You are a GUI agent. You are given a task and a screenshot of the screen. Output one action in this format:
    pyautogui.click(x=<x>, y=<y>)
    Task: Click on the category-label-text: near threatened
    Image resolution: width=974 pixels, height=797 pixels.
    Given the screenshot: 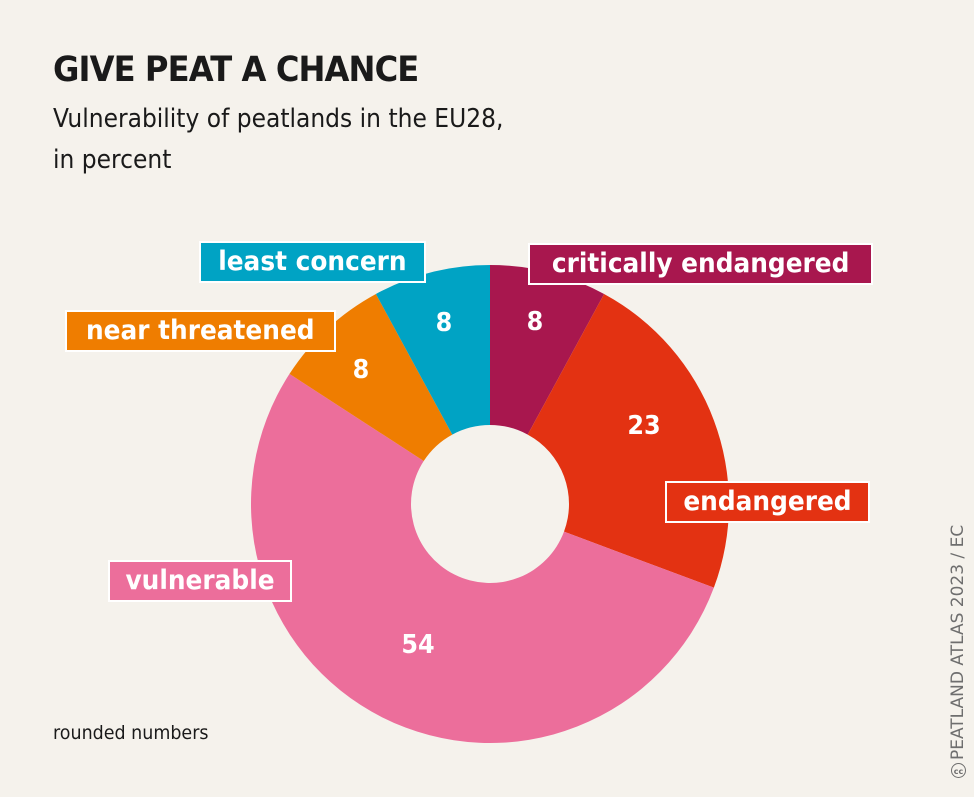 What is the action you would take?
    pyautogui.click(x=200, y=330)
    